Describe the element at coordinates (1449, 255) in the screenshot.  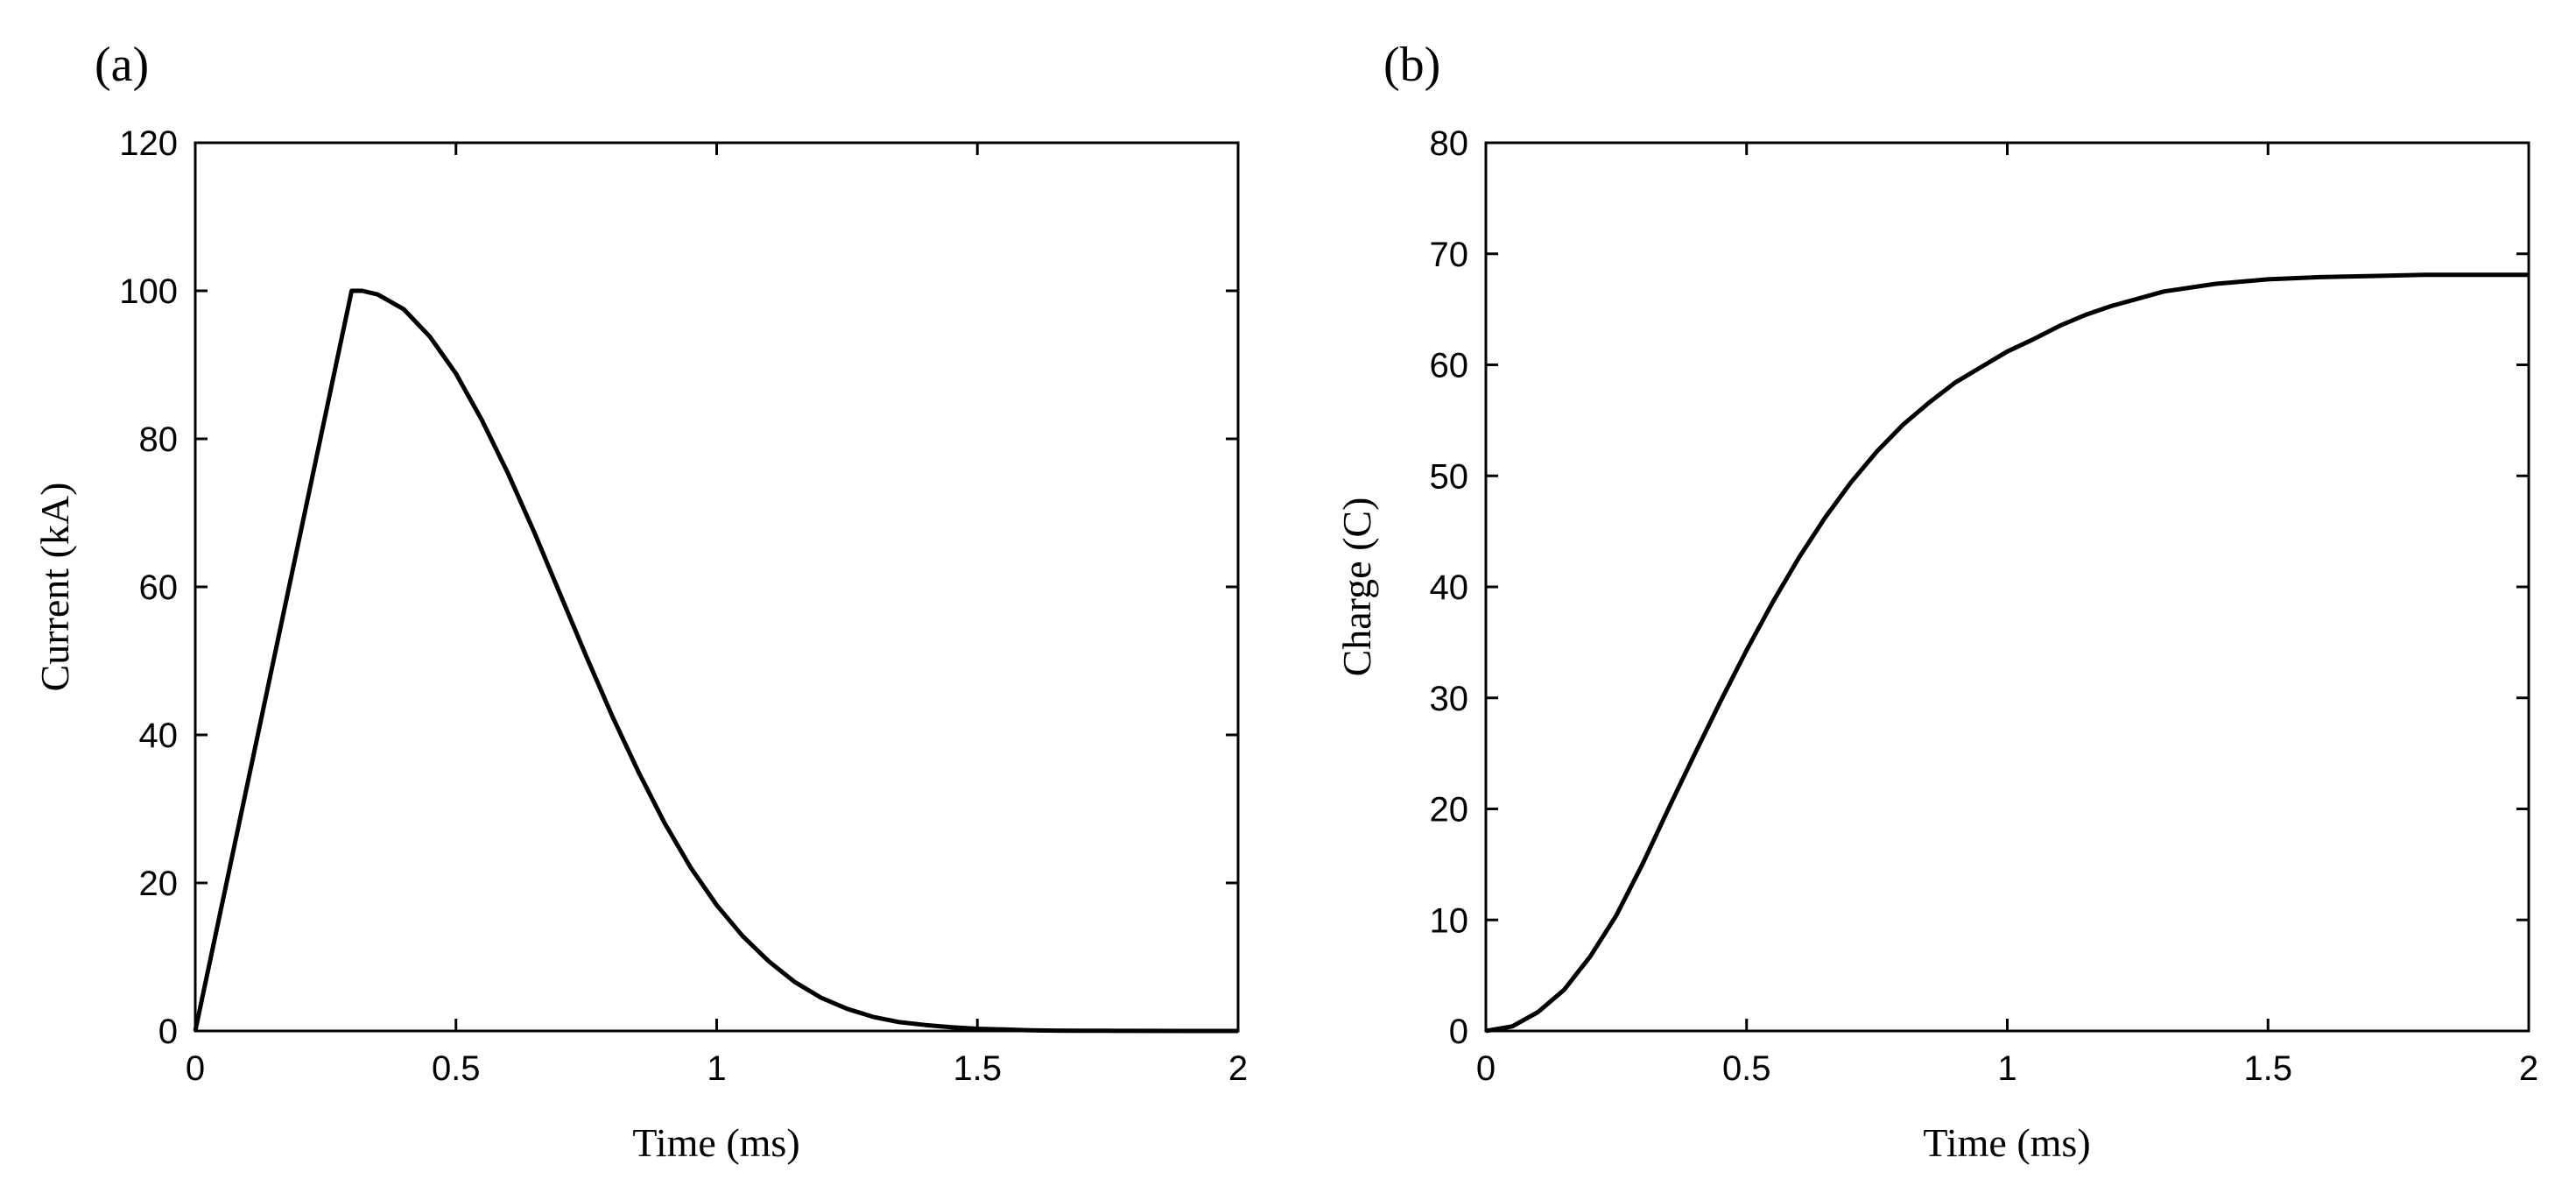
I see `panel-b-y-tick-label: 70` at that location.